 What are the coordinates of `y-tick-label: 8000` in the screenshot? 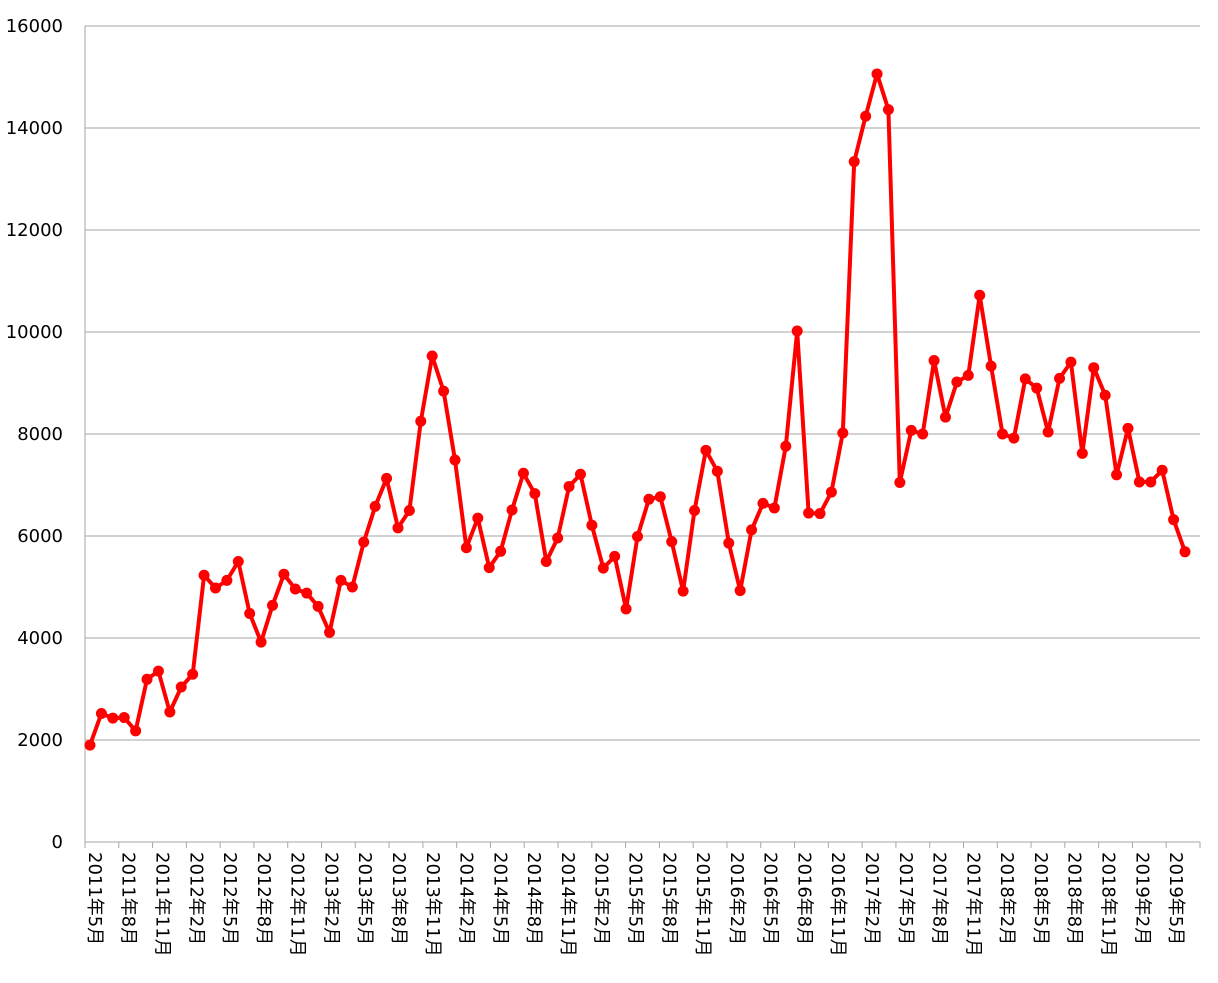 It's located at (40, 434).